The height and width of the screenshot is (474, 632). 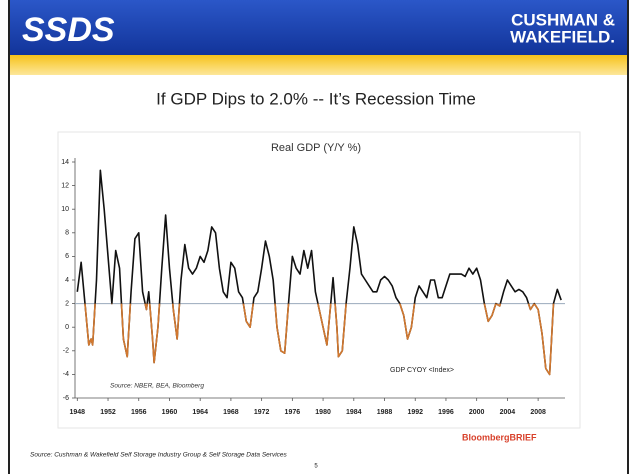 I want to click on y-tick-label: 14, so click(x=65, y=162).